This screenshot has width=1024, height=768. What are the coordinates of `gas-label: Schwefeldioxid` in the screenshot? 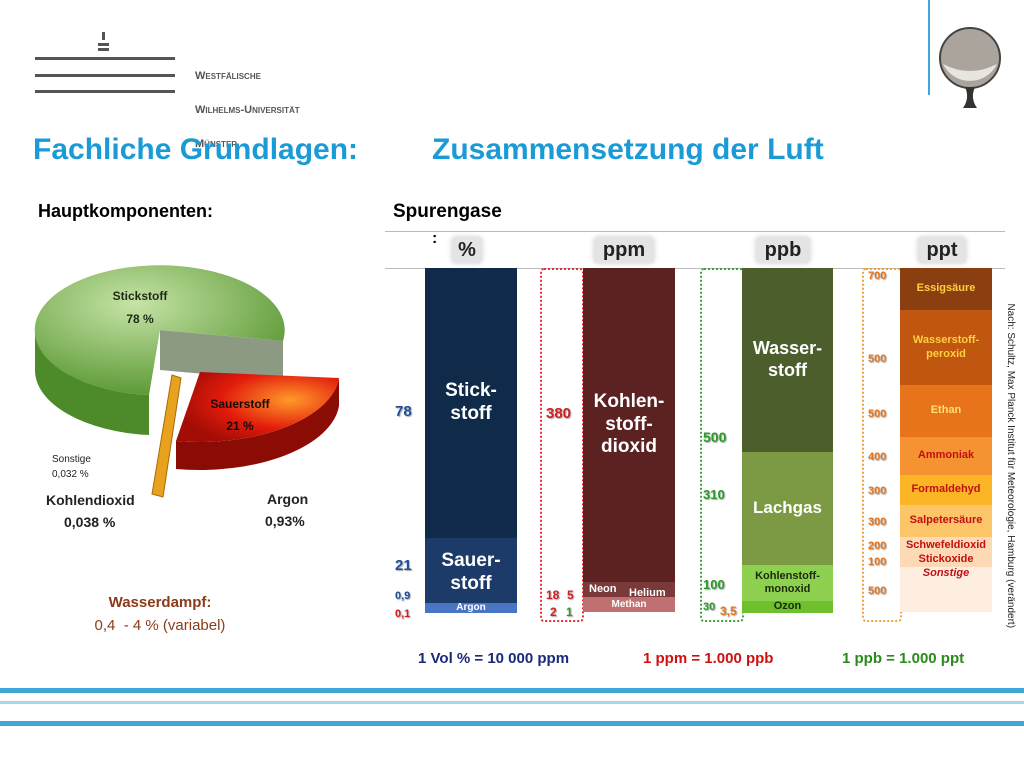 It's located at (946, 545).